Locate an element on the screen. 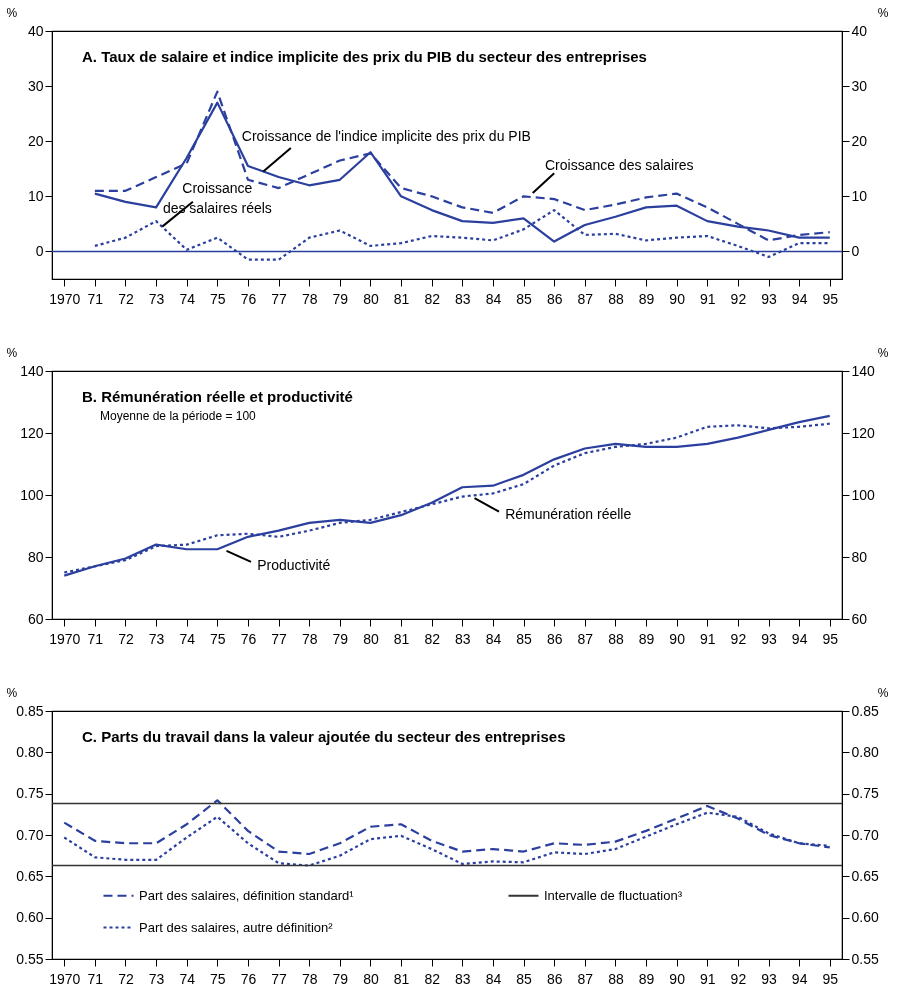 Image resolution: width=920 pixels, height=1008 pixels. text: C. Parts du travail dans la valeur ajoutée du secteur des entreprises is located at coordinates (324, 736).